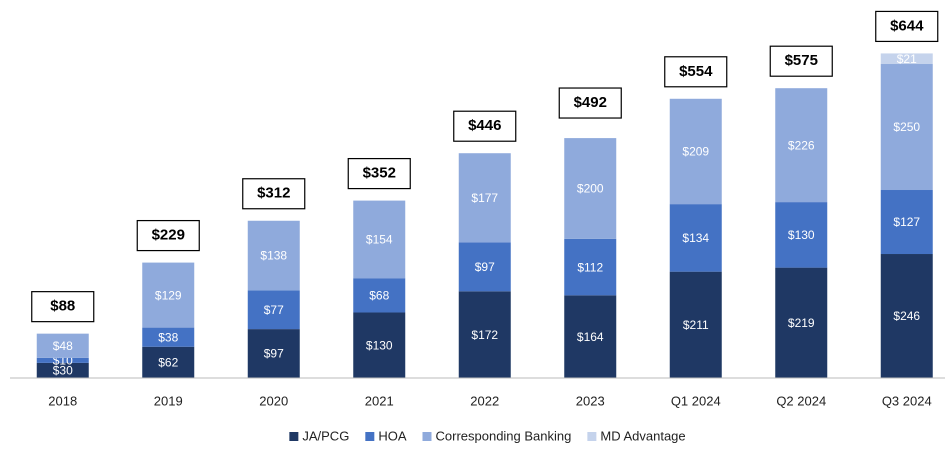 The width and height of the screenshot is (945, 450). Describe the element at coordinates (590, 400) in the screenshot. I see `x-tick-label: 2023` at that location.